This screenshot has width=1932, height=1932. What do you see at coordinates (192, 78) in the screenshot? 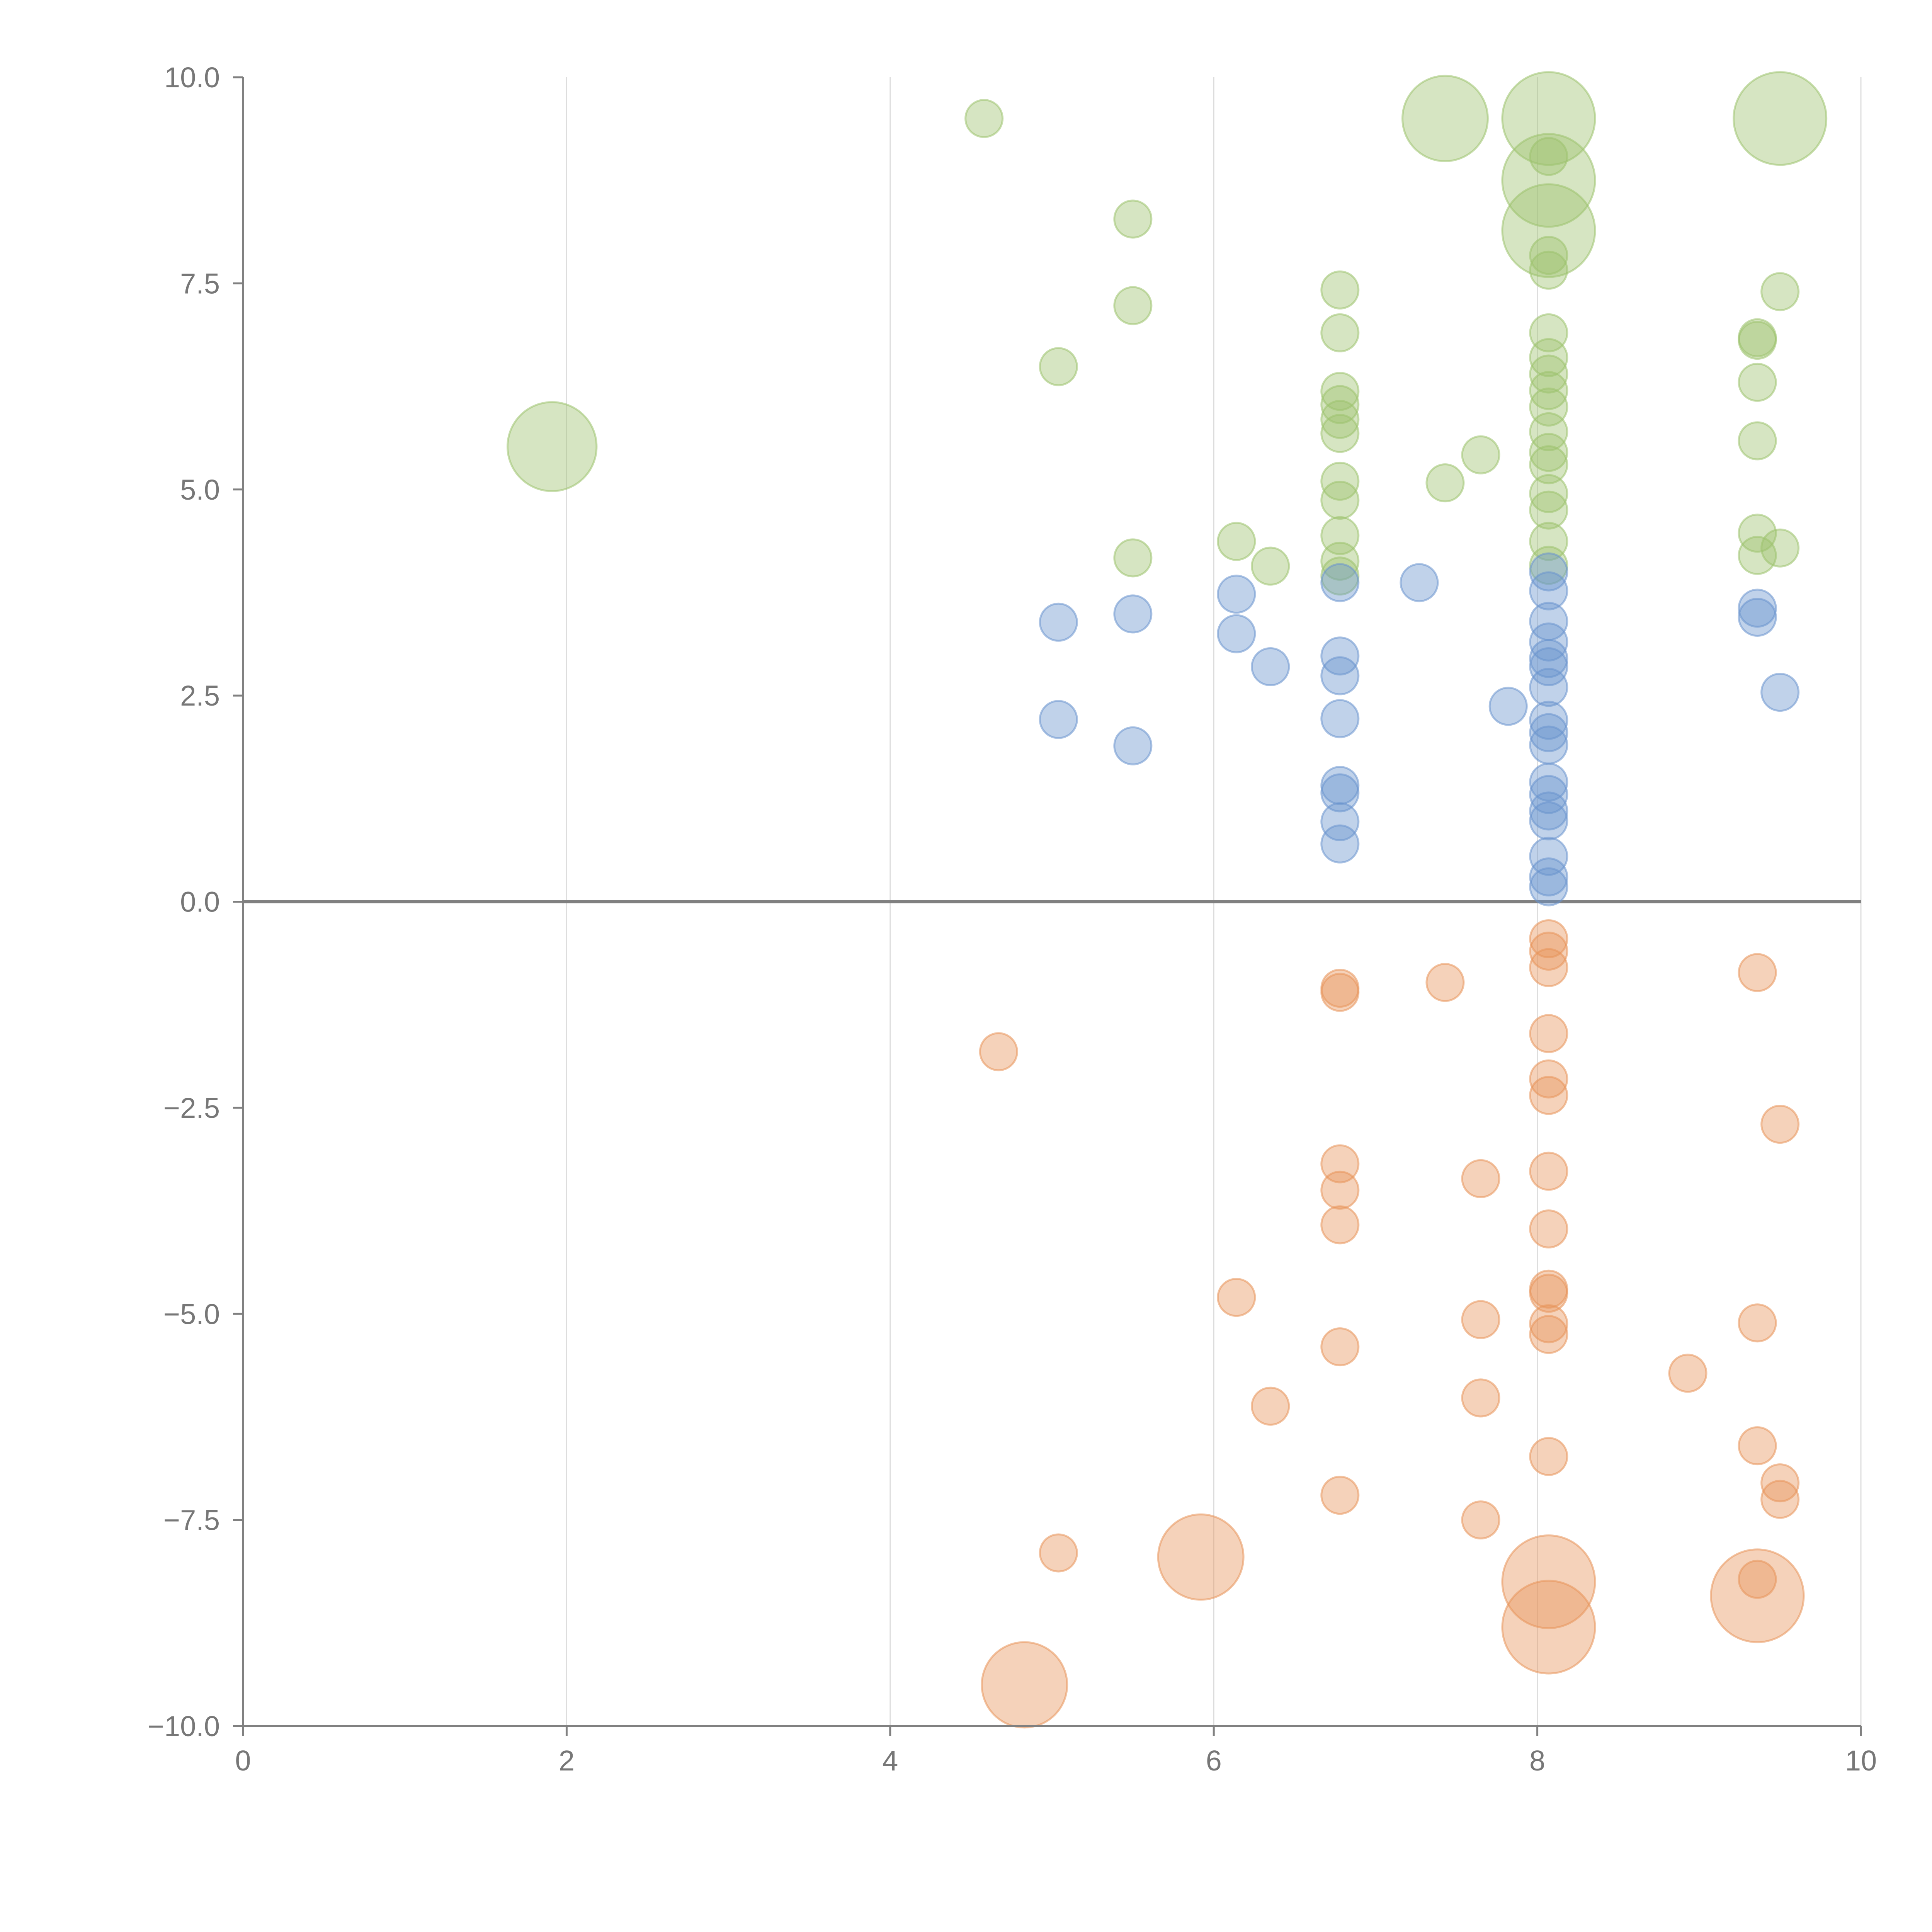
I see `y-tick-label: 10.0` at bounding box center [192, 78].